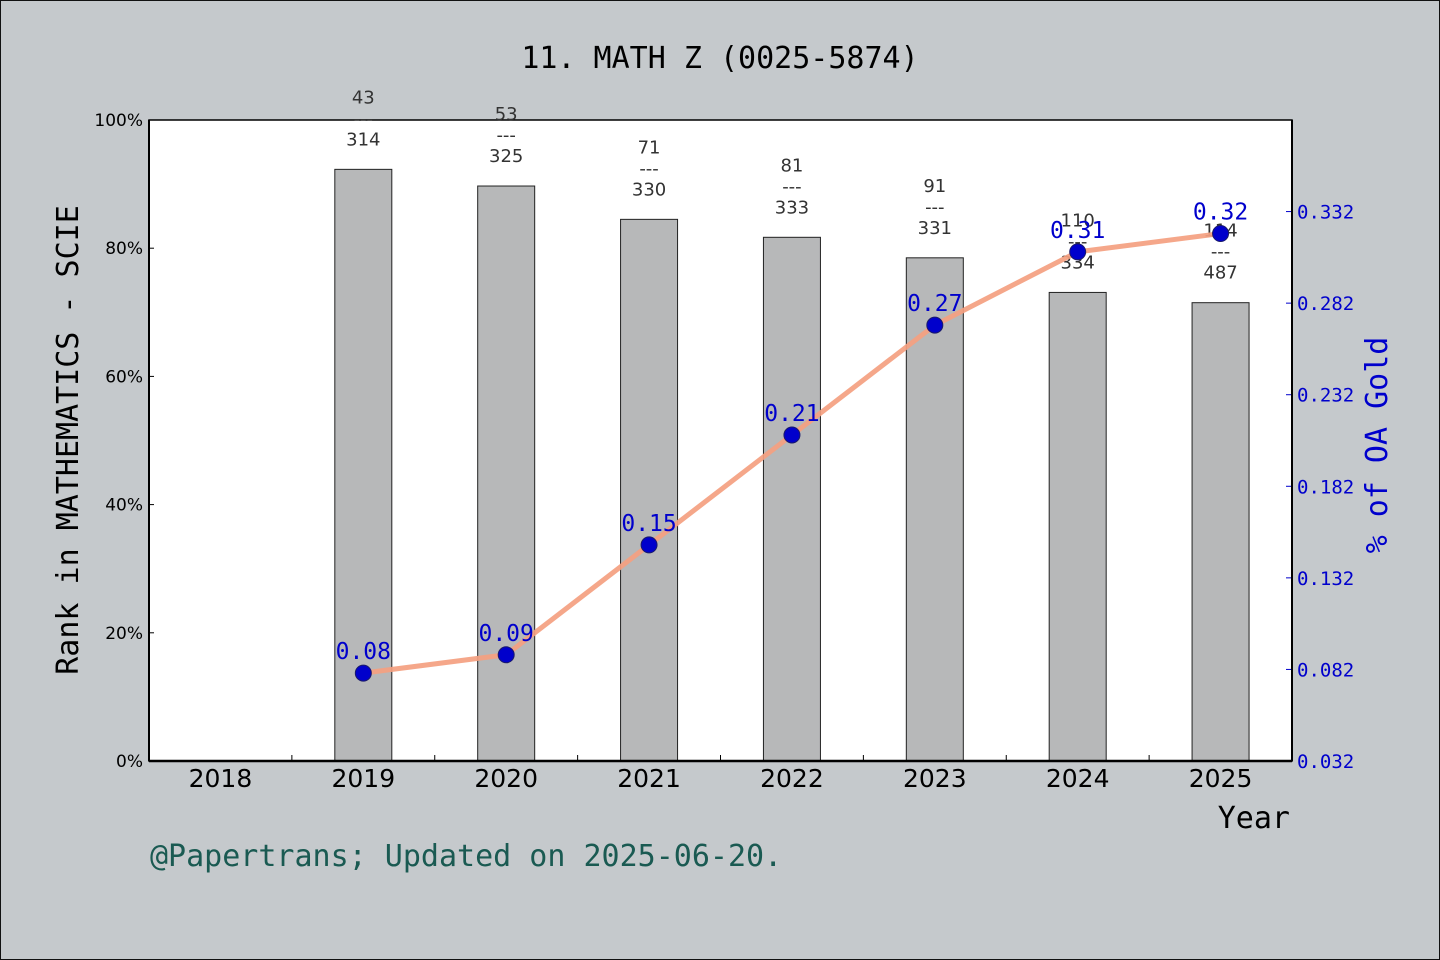 Image resolution: width=1440 pixels, height=960 pixels. I want to click on bar-label-total: 330, so click(649, 189).